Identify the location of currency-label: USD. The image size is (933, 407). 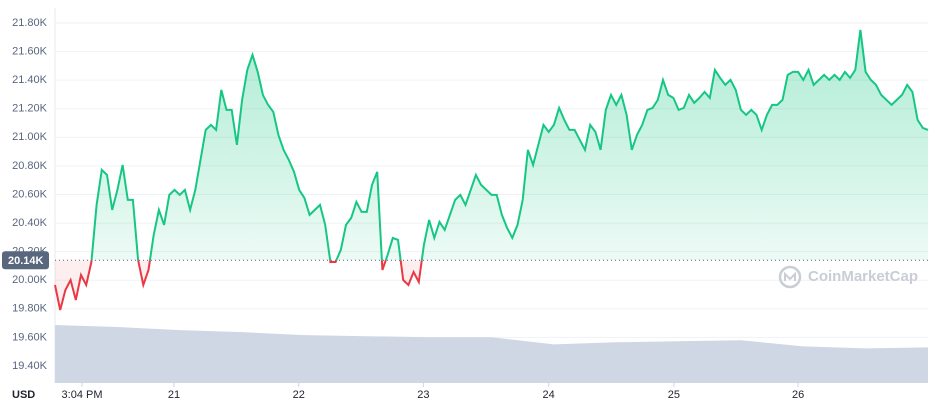
(23, 395).